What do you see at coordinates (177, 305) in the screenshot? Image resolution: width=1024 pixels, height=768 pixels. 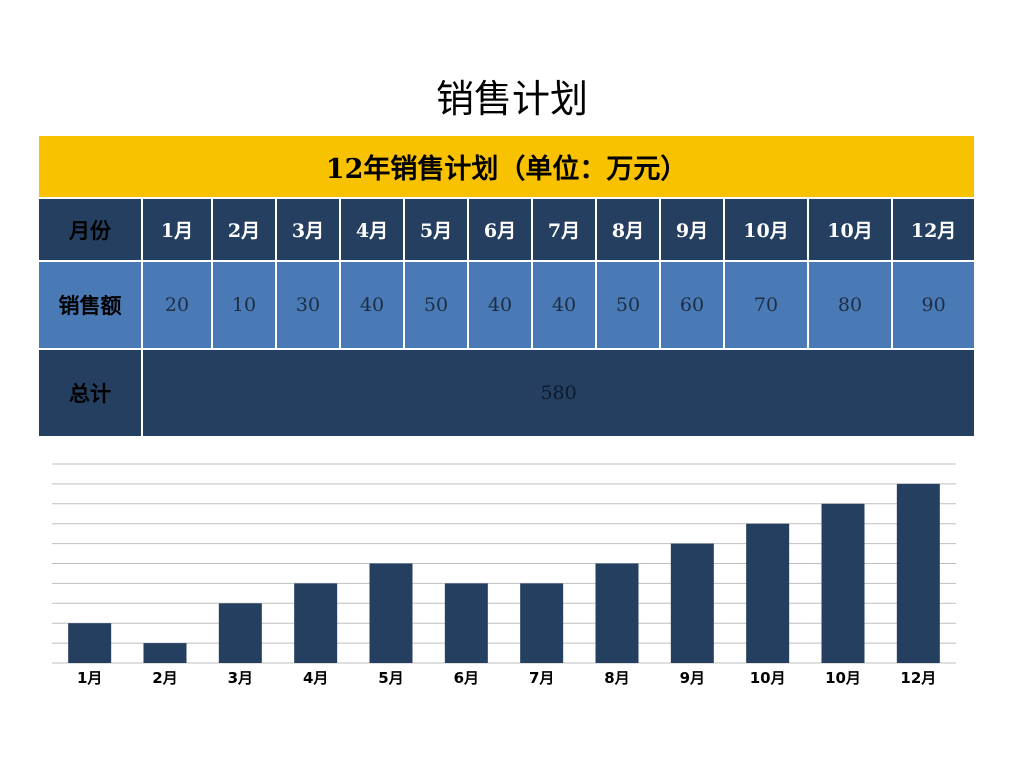 I see `sales-cell: 20` at bounding box center [177, 305].